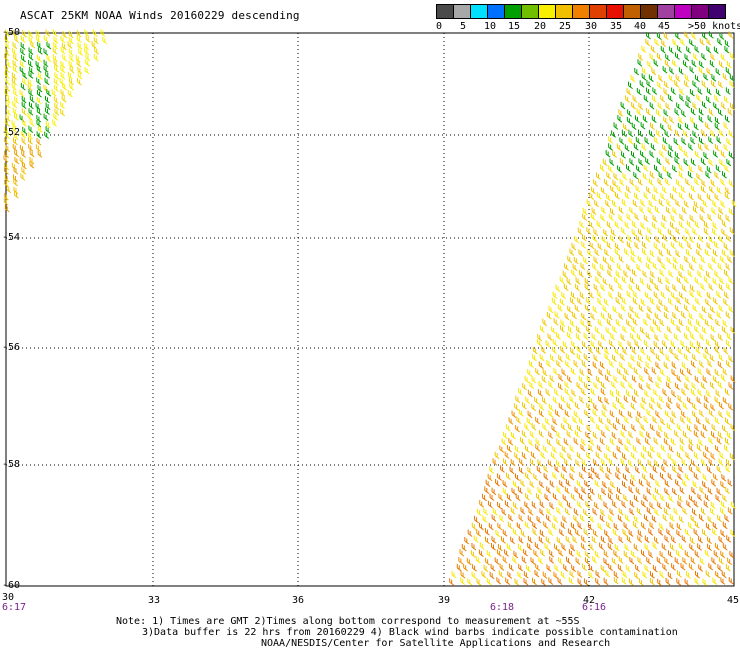 The image size is (740, 650). Describe the element at coordinates (564, 11) in the screenshot. I see `legend-swatch` at that location.